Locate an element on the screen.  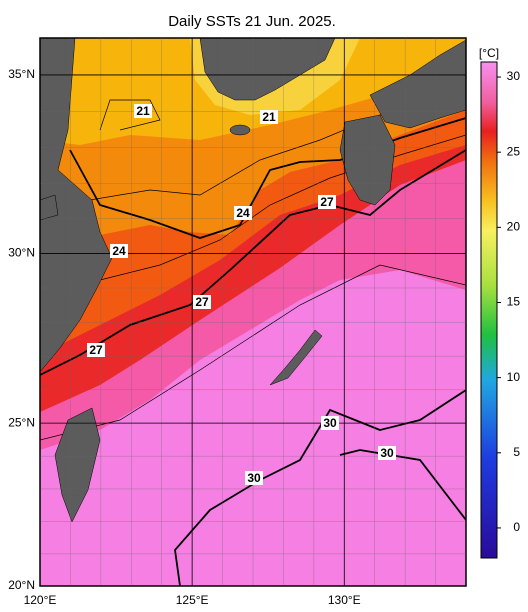
lon-label: 130°E is located at coordinates (344, 600).